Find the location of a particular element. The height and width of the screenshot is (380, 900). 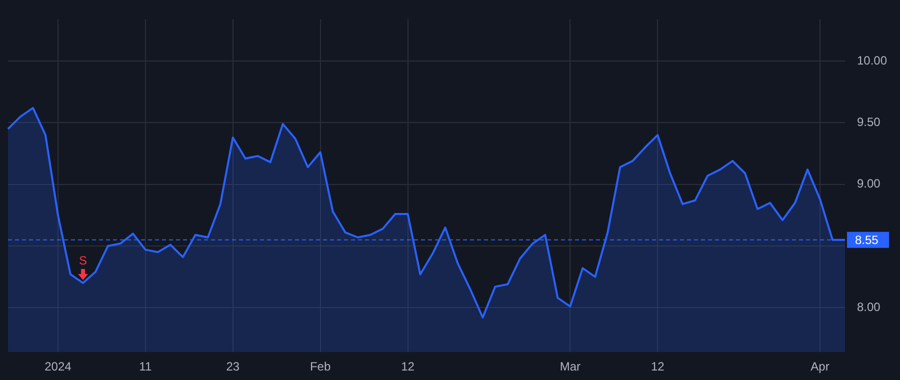

x-tick-label: 11 is located at coordinates (145, 367).